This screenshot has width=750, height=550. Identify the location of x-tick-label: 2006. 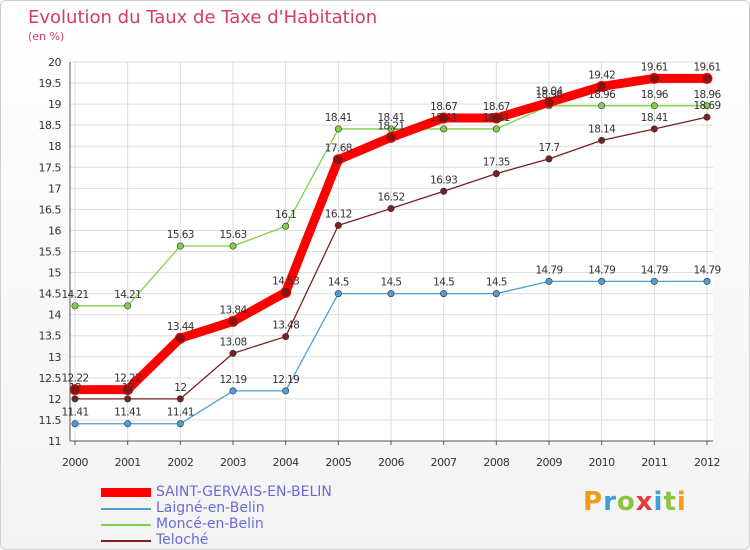
(391, 462).